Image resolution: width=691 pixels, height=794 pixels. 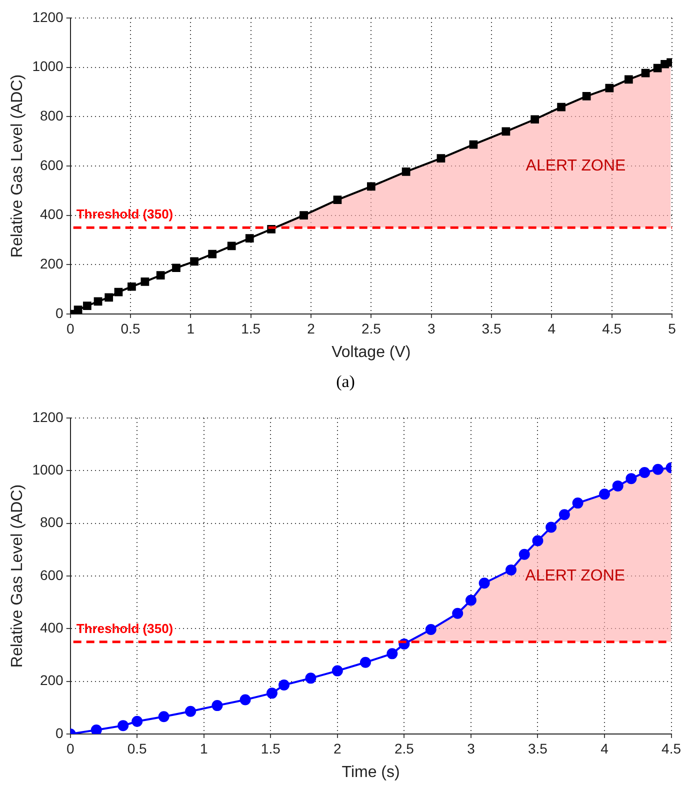 I want to click on x-tick-label: 5, so click(x=672, y=328).